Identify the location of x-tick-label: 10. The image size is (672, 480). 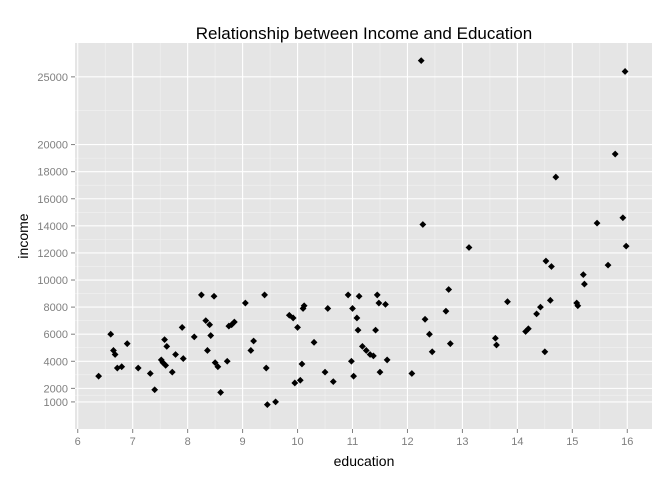
(297, 442).